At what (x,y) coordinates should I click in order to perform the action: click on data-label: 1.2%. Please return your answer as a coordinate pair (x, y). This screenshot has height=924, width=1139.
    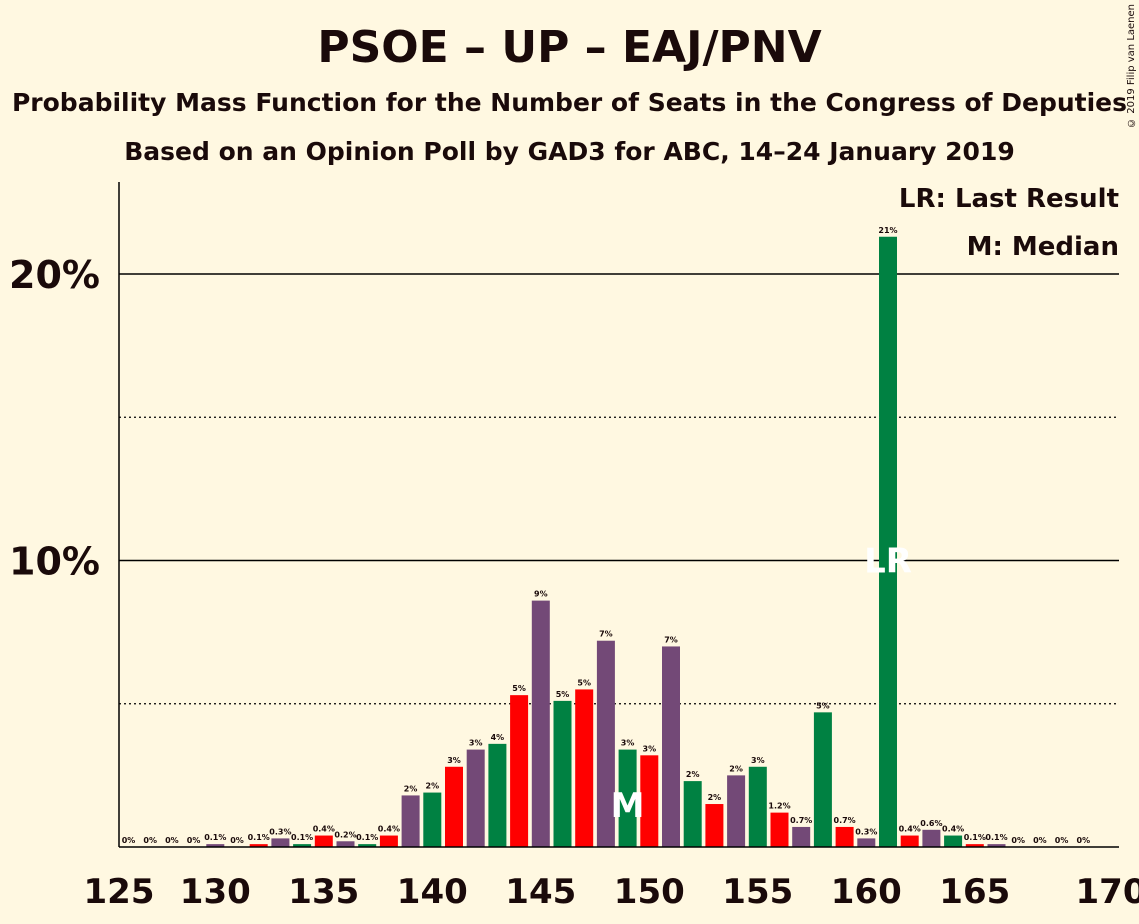
    Looking at the image, I should click on (779, 806).